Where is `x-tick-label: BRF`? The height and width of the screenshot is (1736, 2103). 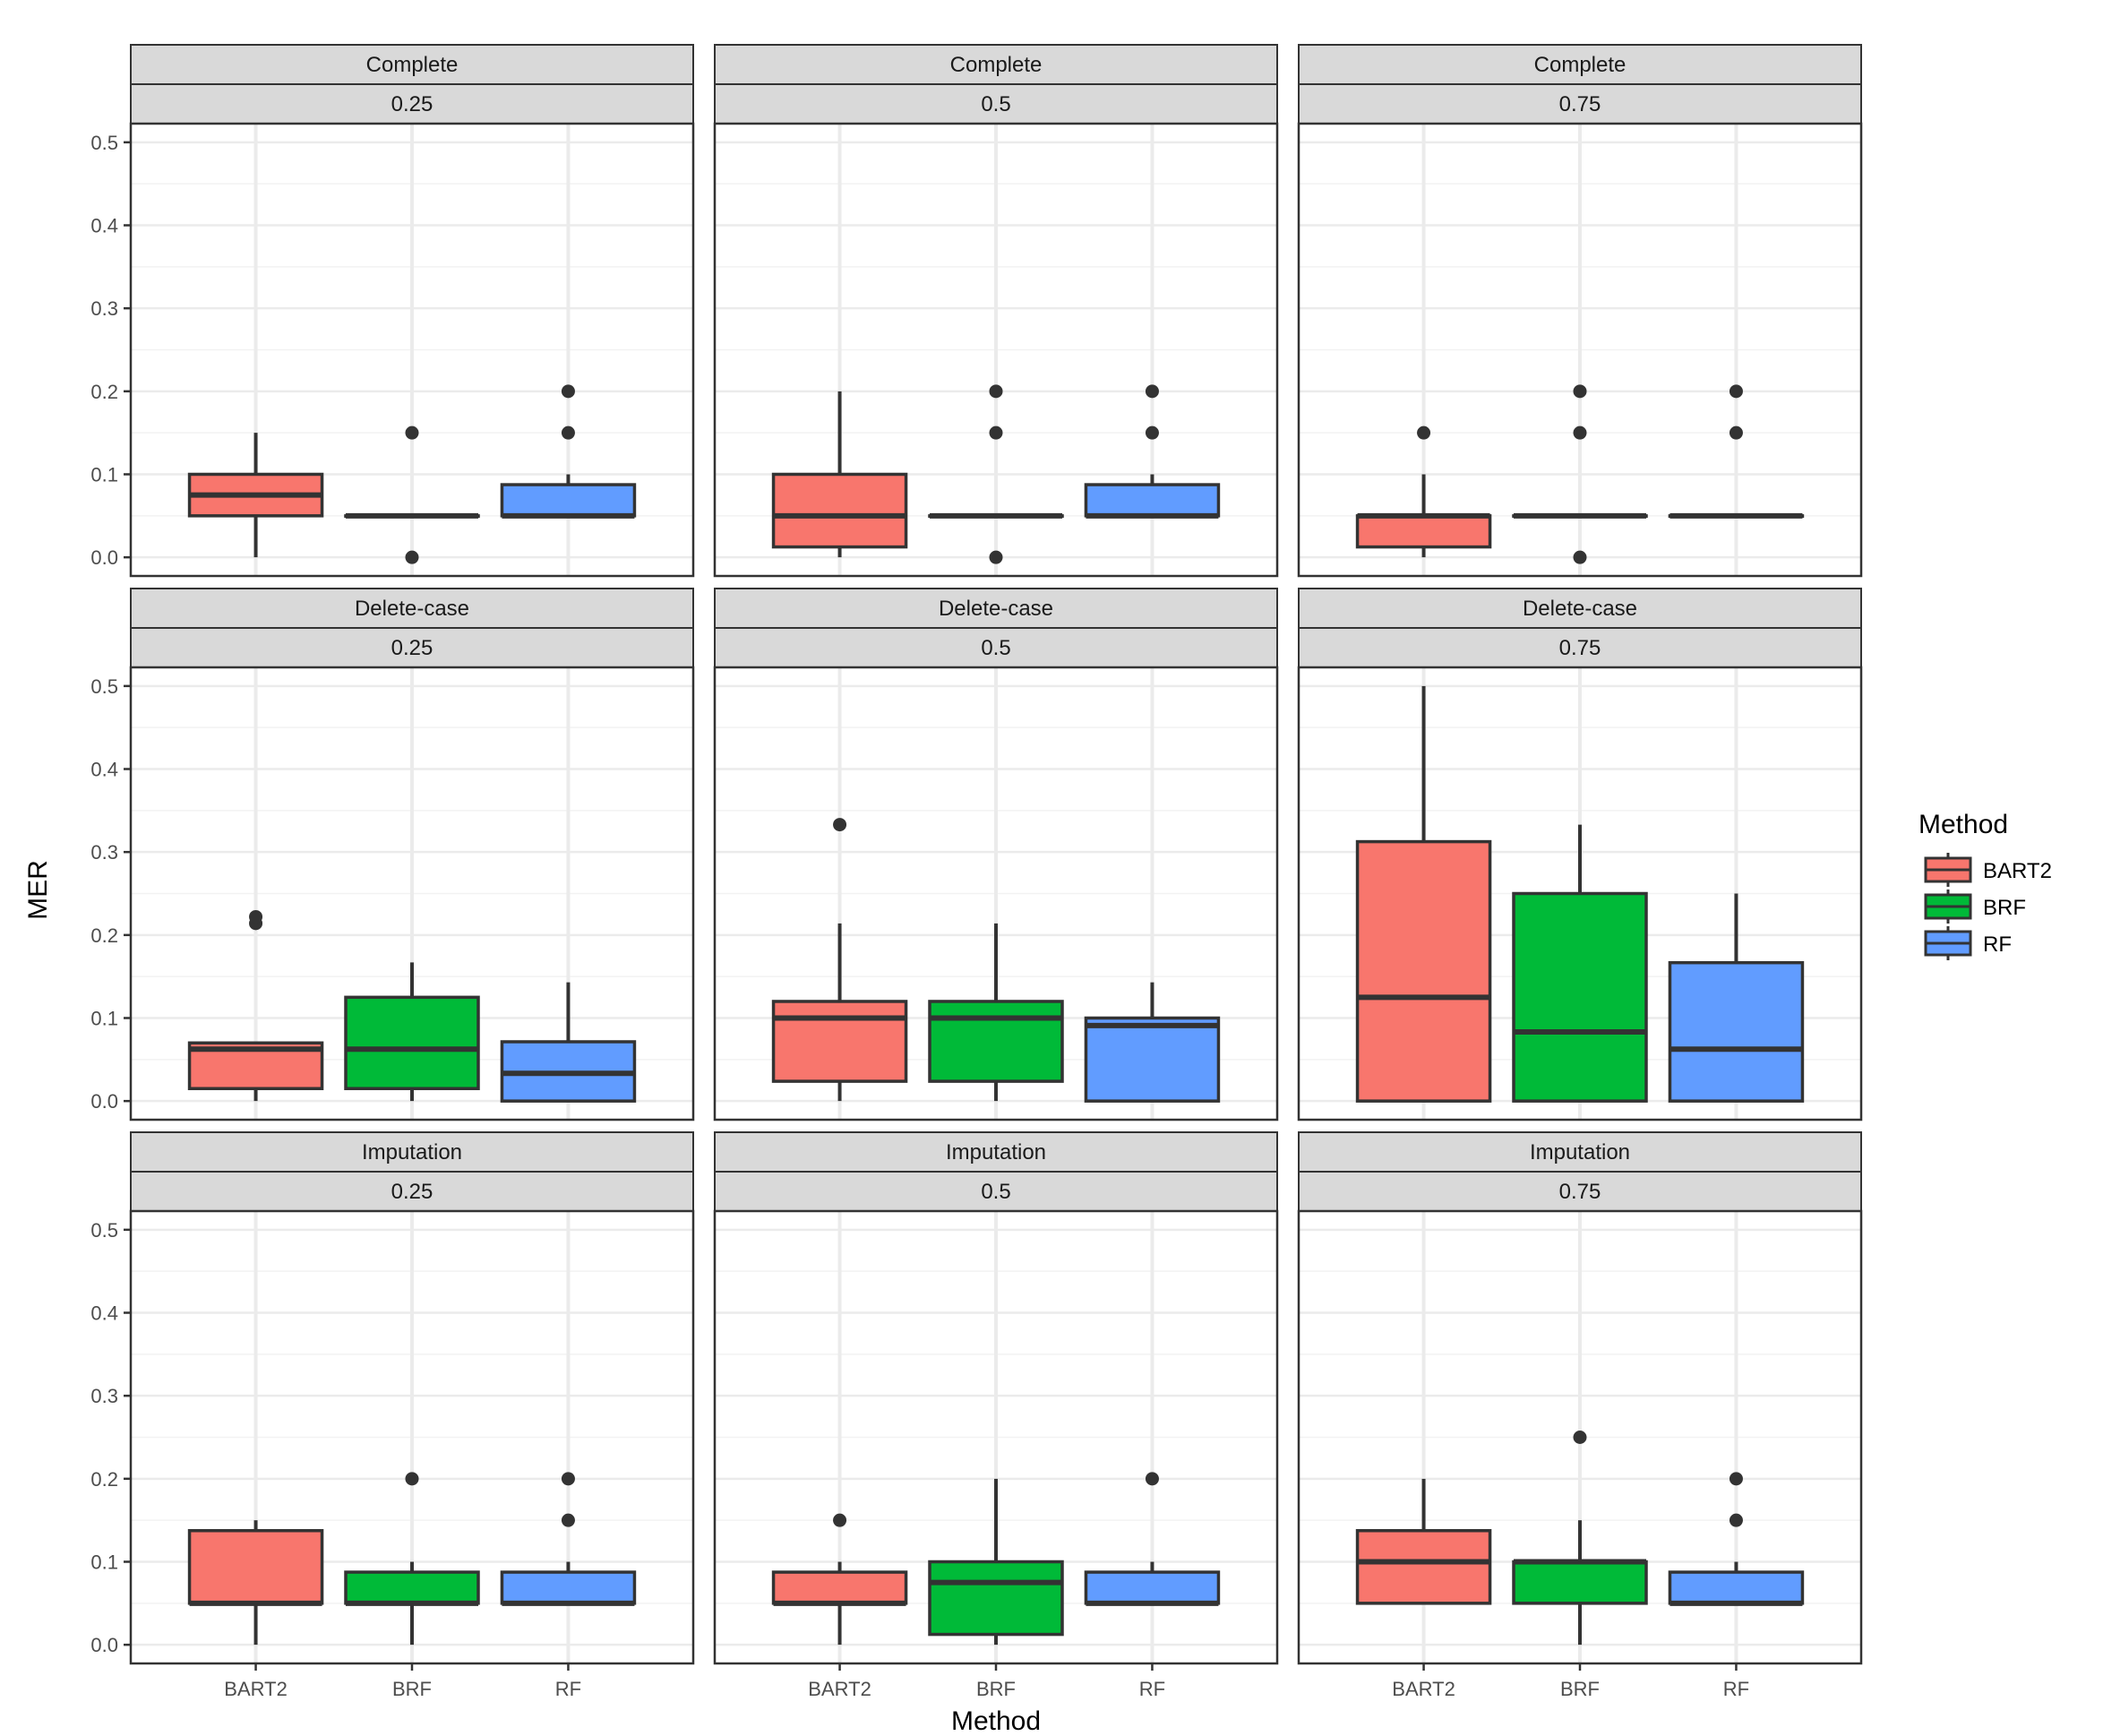
x-tick-label: BRF is located at coordinates (996, 1689).